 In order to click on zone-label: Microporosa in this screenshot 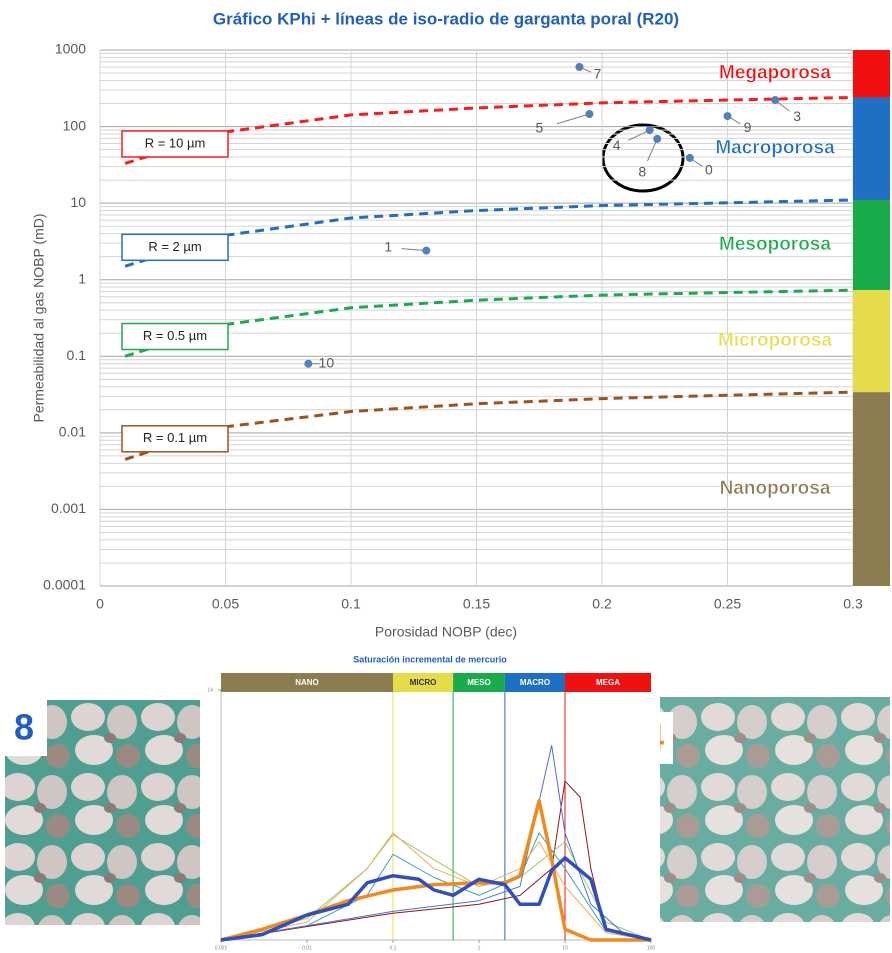, I will do `click(775, 340)`.